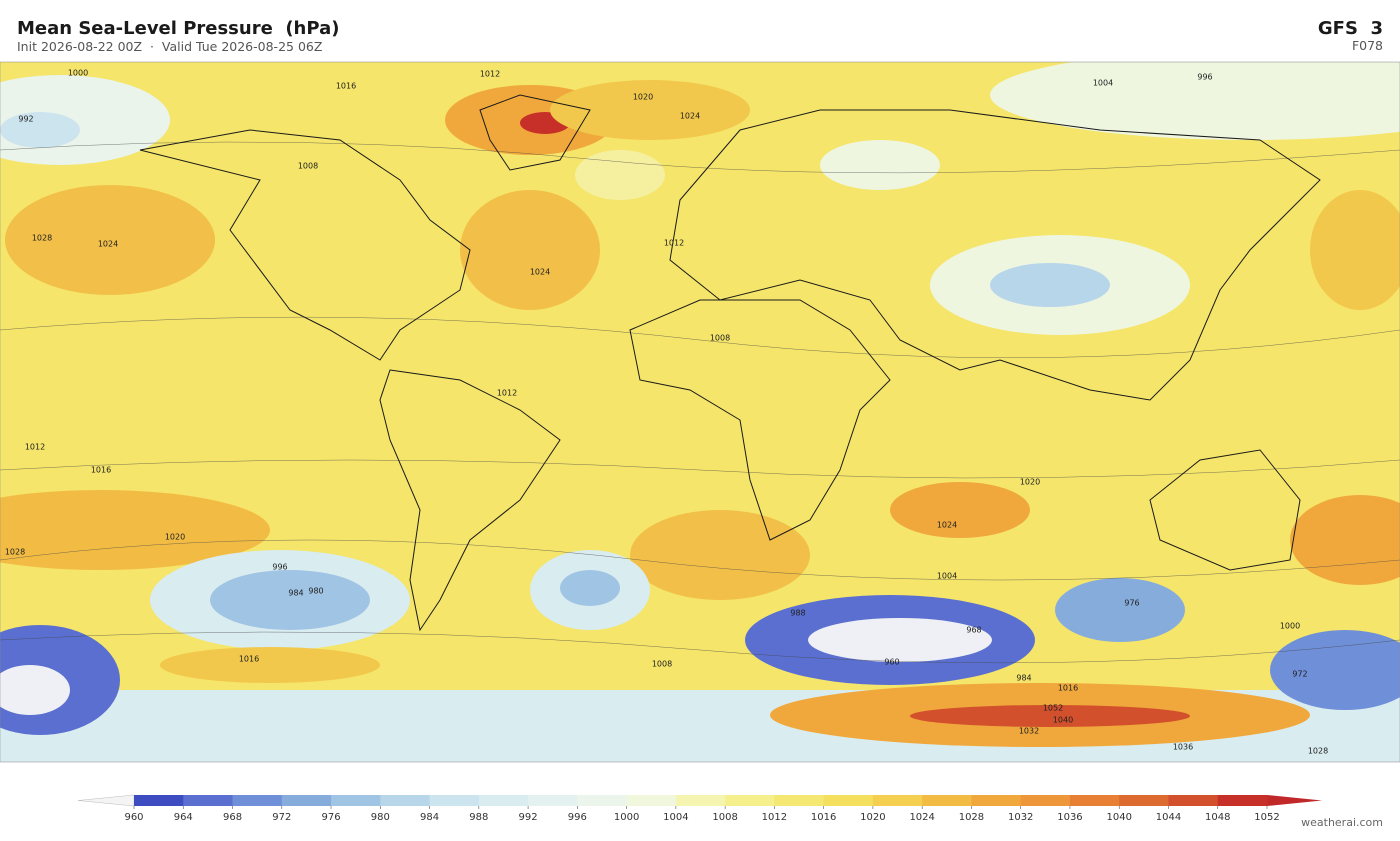  What do you see at coordinates (1367, 45) in the screenshot?
I see `forecast-hour: F078` at bounding box center [1367, 45].